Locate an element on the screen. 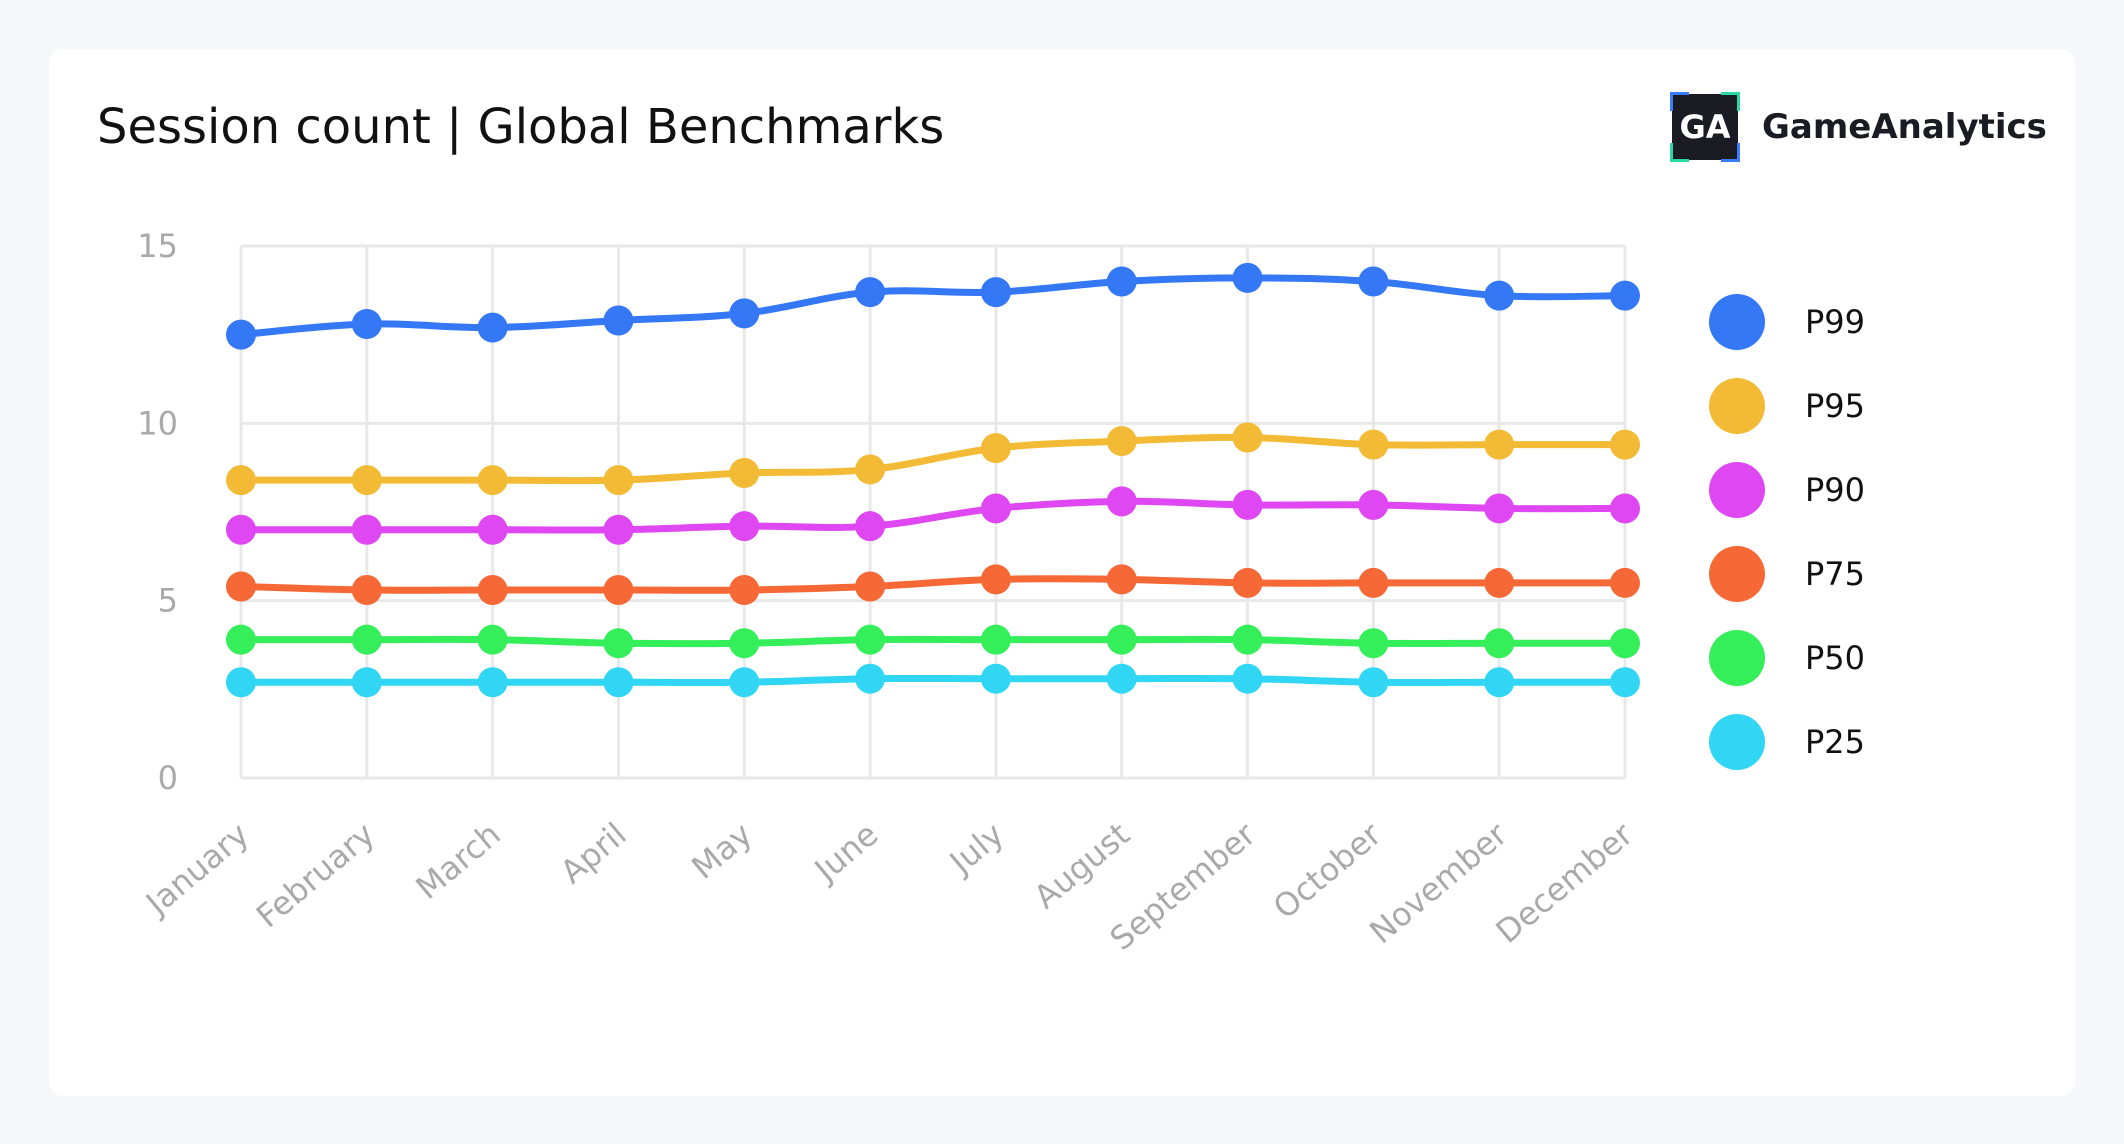  logo-text: GA is located at coordinates (1705, 127).